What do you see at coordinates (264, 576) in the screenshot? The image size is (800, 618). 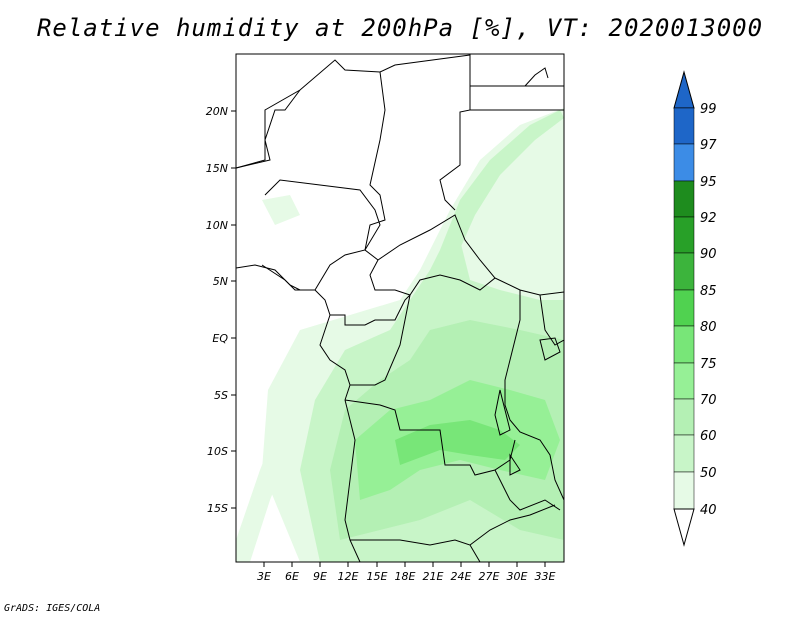 I see `lon-label: 3E` at bounding box center [264, 576].